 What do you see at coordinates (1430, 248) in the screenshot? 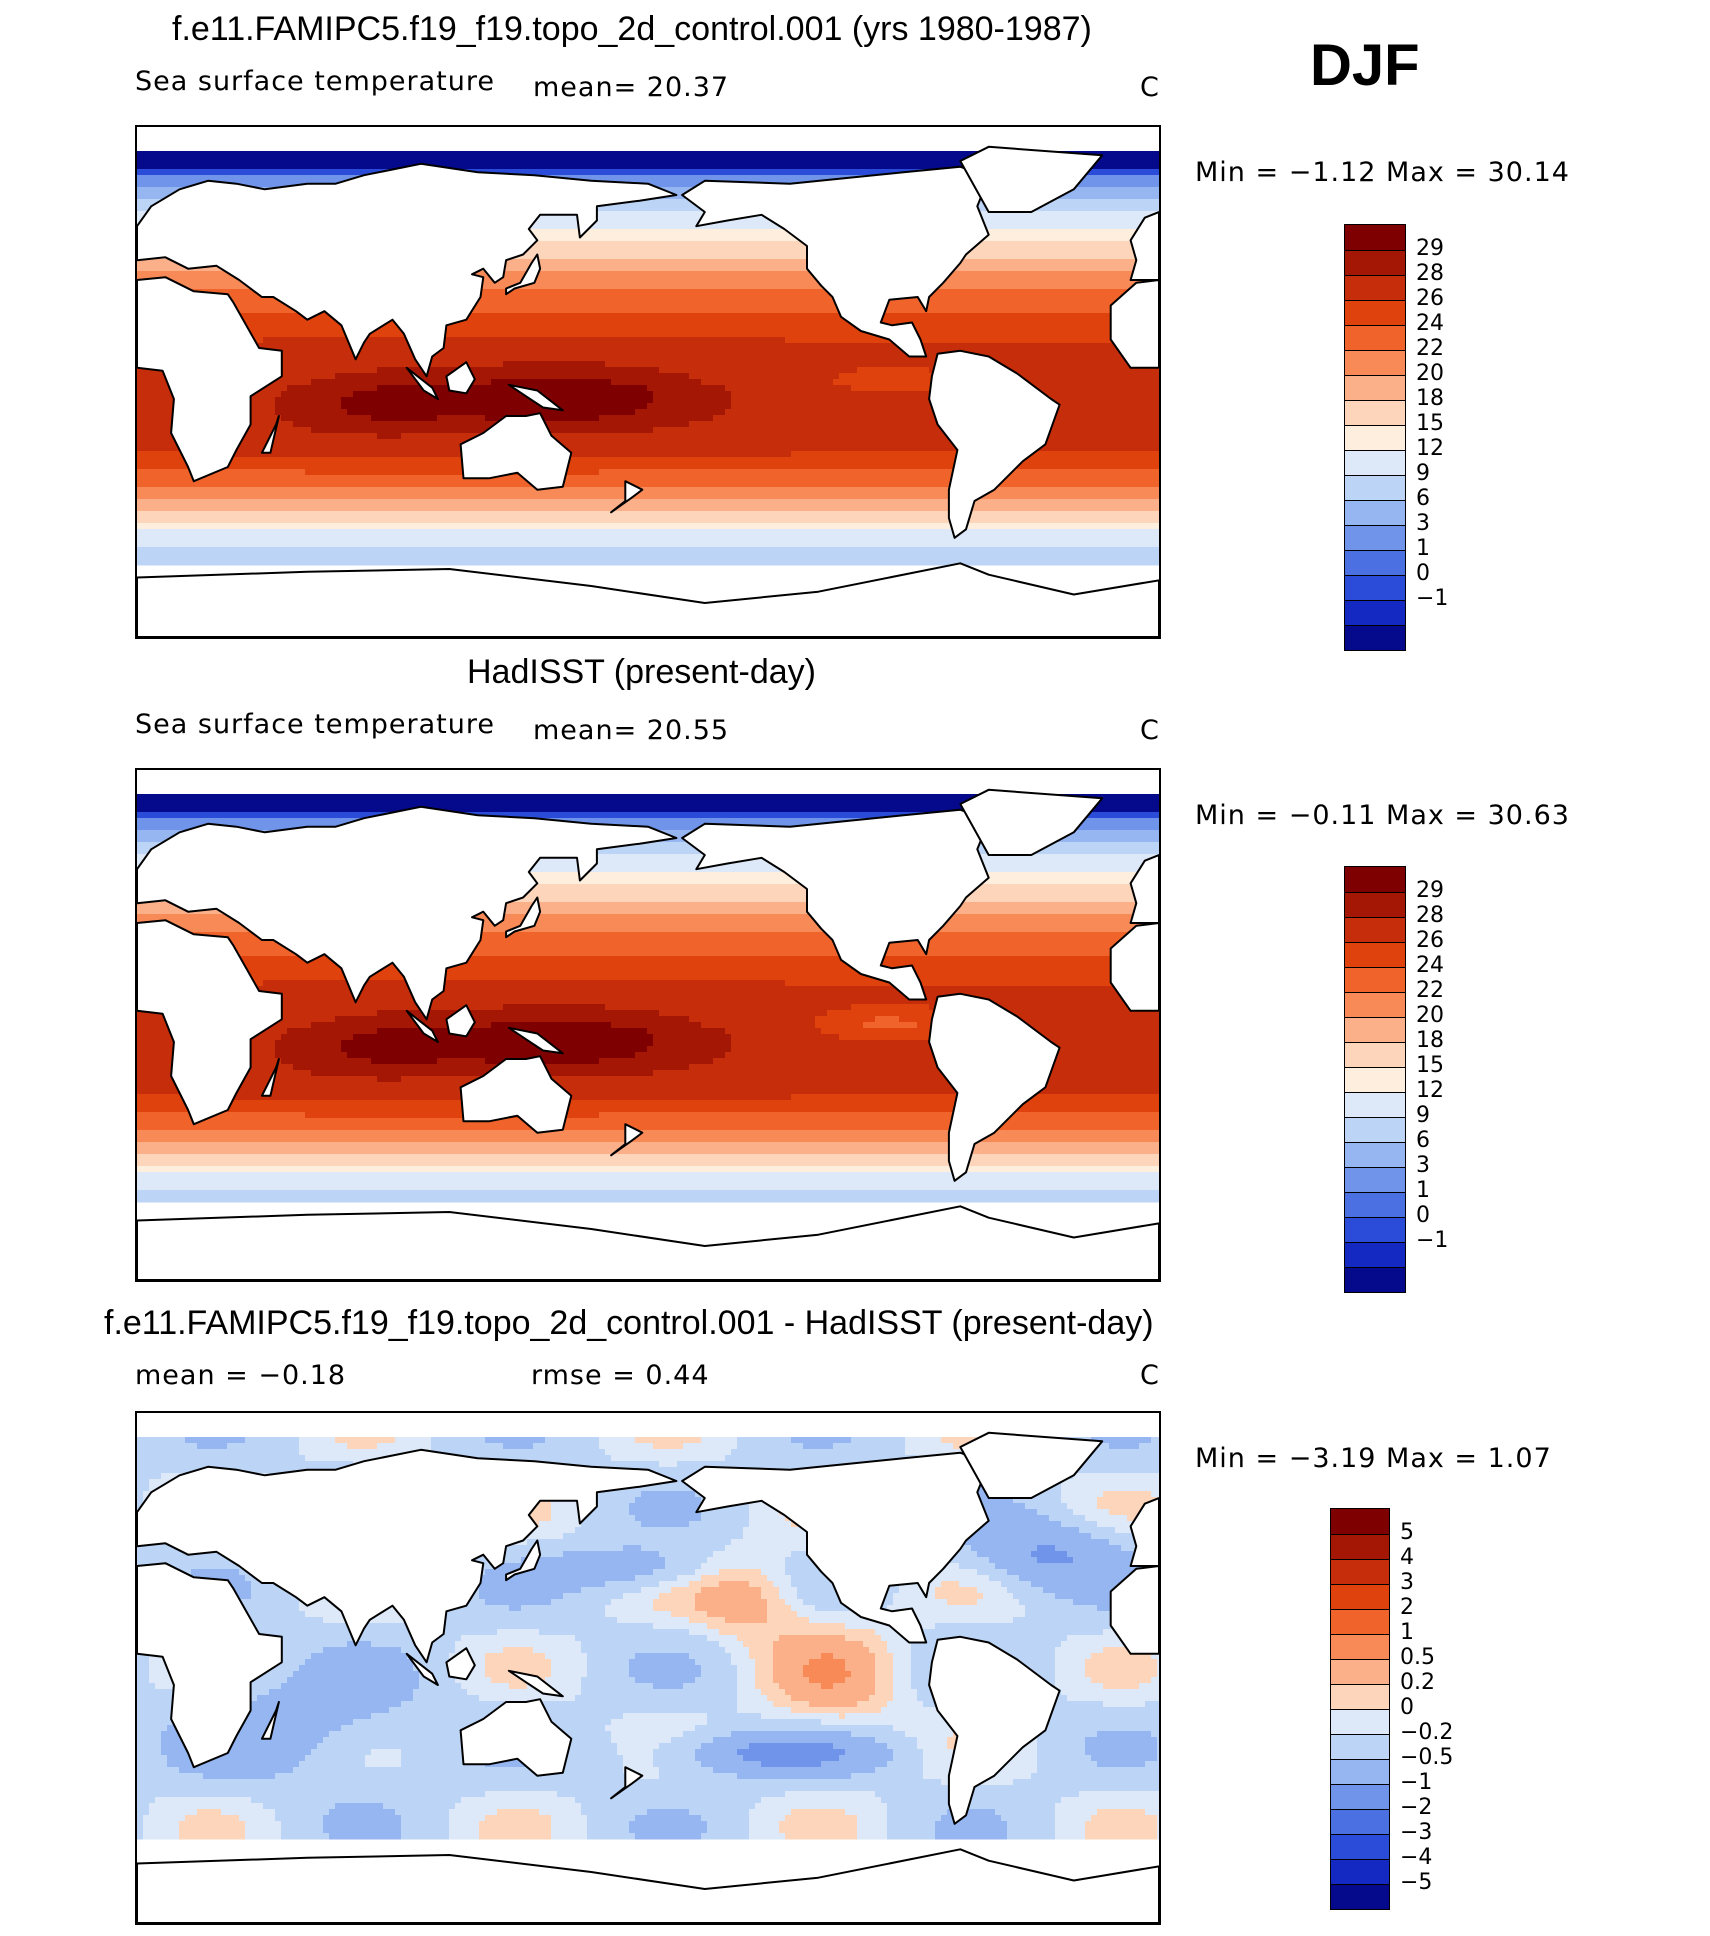
I see `colorbar-label: 29` at bounding box center [1430, 248].